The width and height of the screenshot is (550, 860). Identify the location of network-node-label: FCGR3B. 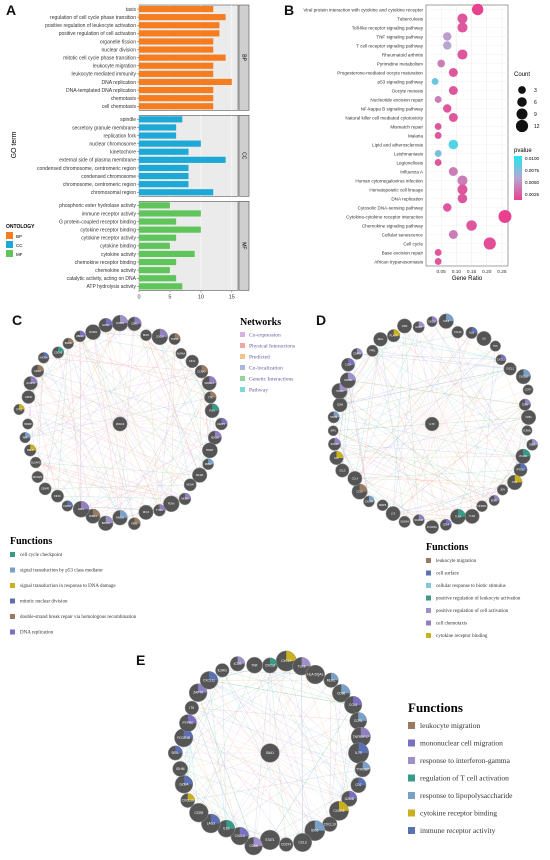
(183, 738).